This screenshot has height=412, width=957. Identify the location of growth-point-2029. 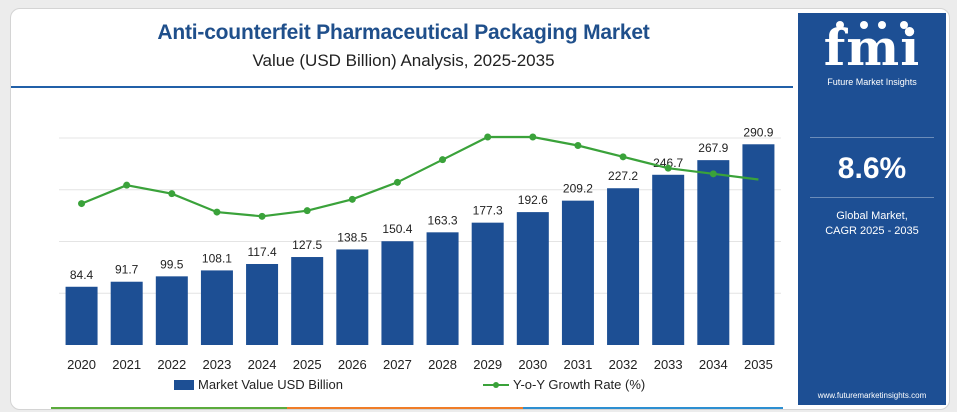
(488, 137).